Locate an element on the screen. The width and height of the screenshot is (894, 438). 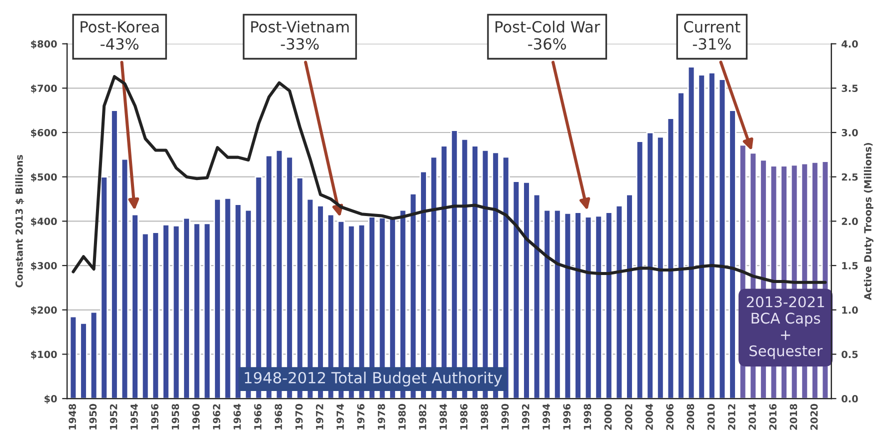
y2-tick-label: 1.5 is located at coordinates (850, 266).